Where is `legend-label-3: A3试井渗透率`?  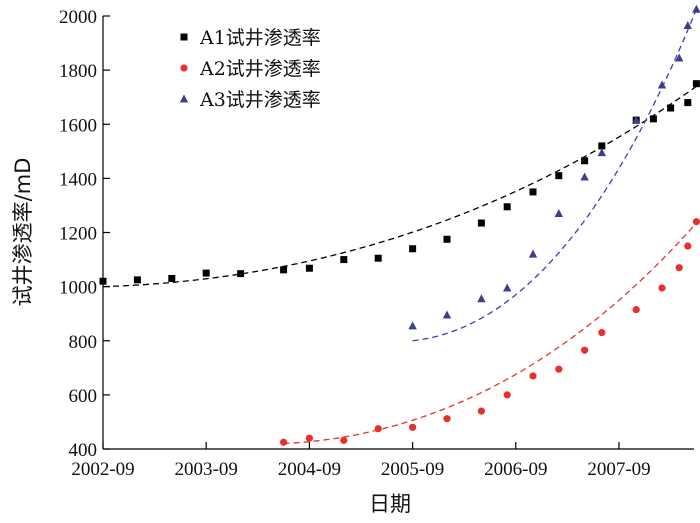 legend-label-3: A3试井渗透率 is located at coordinates (260, 100).